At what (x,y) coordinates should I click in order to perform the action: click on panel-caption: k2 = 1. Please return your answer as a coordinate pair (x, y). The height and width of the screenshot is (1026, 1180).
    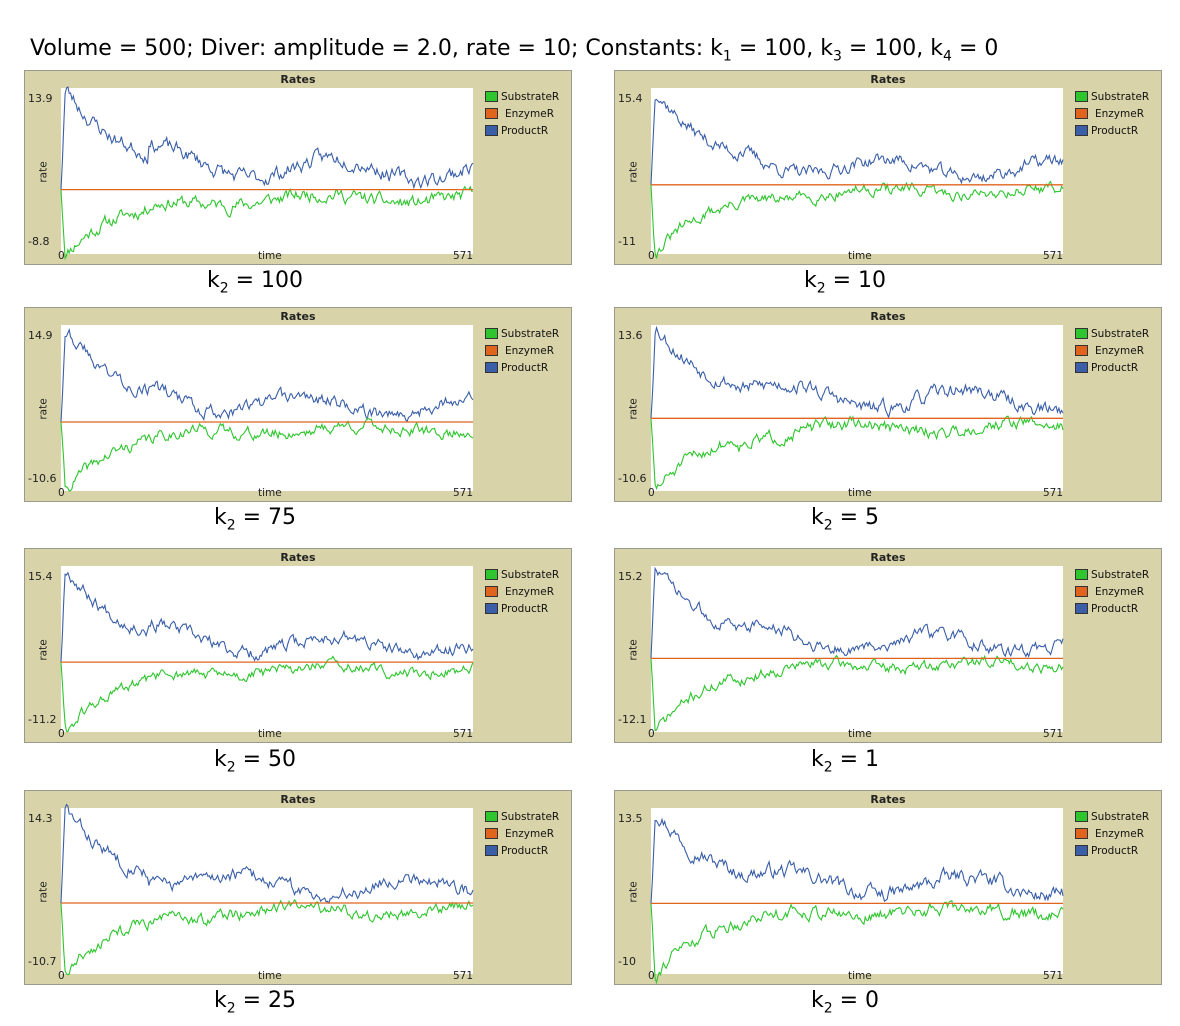
    Looking at the image, I should click on (845, 761).